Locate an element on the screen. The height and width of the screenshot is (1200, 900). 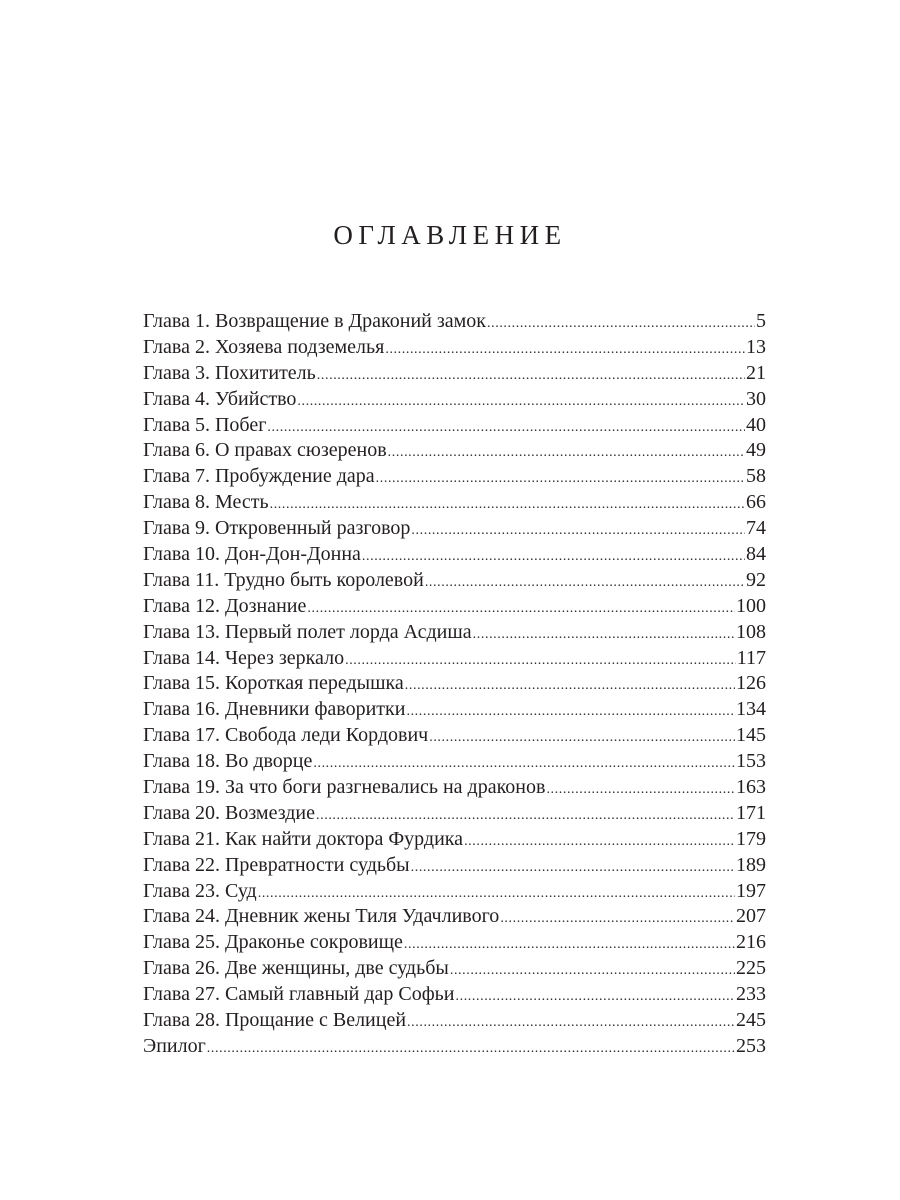
toc-entry-page-number: 74 is located at coordinates (756, 528).